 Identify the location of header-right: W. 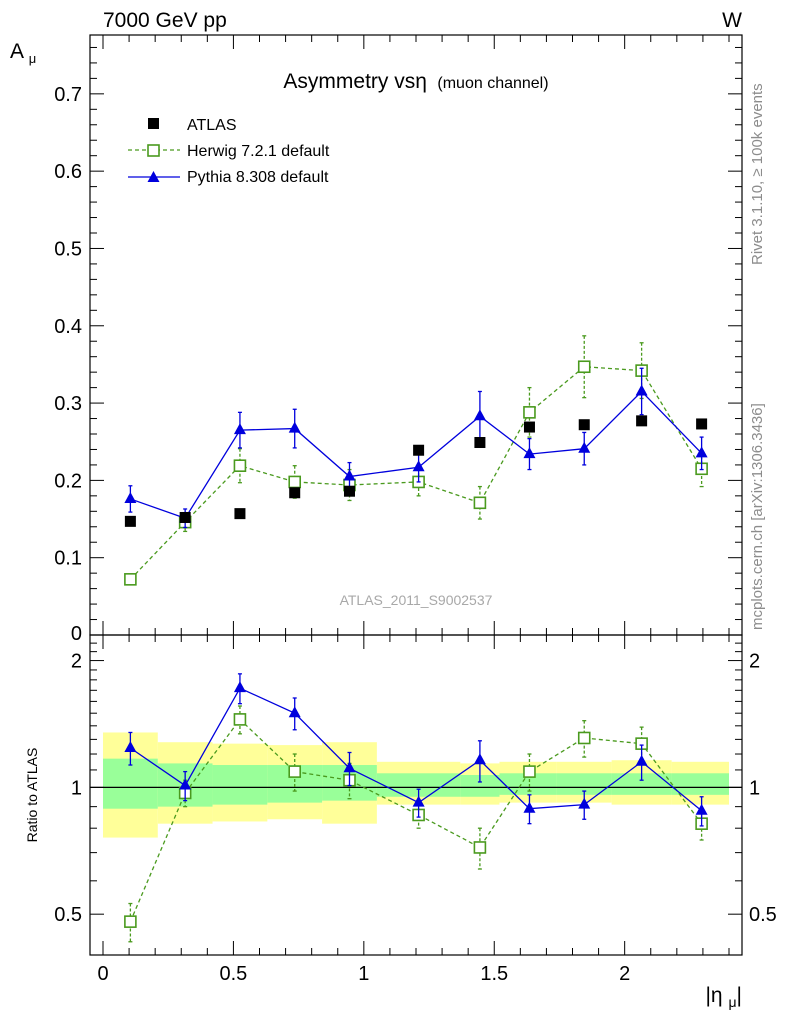
(732, 20).